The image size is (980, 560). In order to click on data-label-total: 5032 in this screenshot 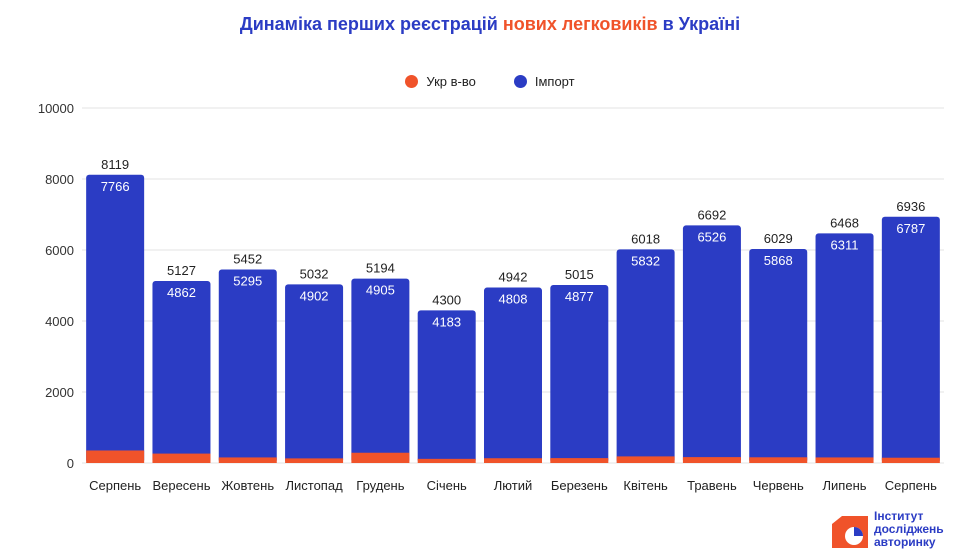, I will do `click(314, 273)`.